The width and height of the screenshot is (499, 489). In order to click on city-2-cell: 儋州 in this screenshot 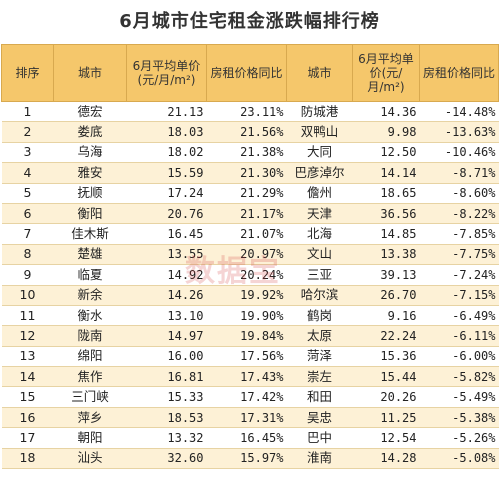, I will do `click(319, 193)`.